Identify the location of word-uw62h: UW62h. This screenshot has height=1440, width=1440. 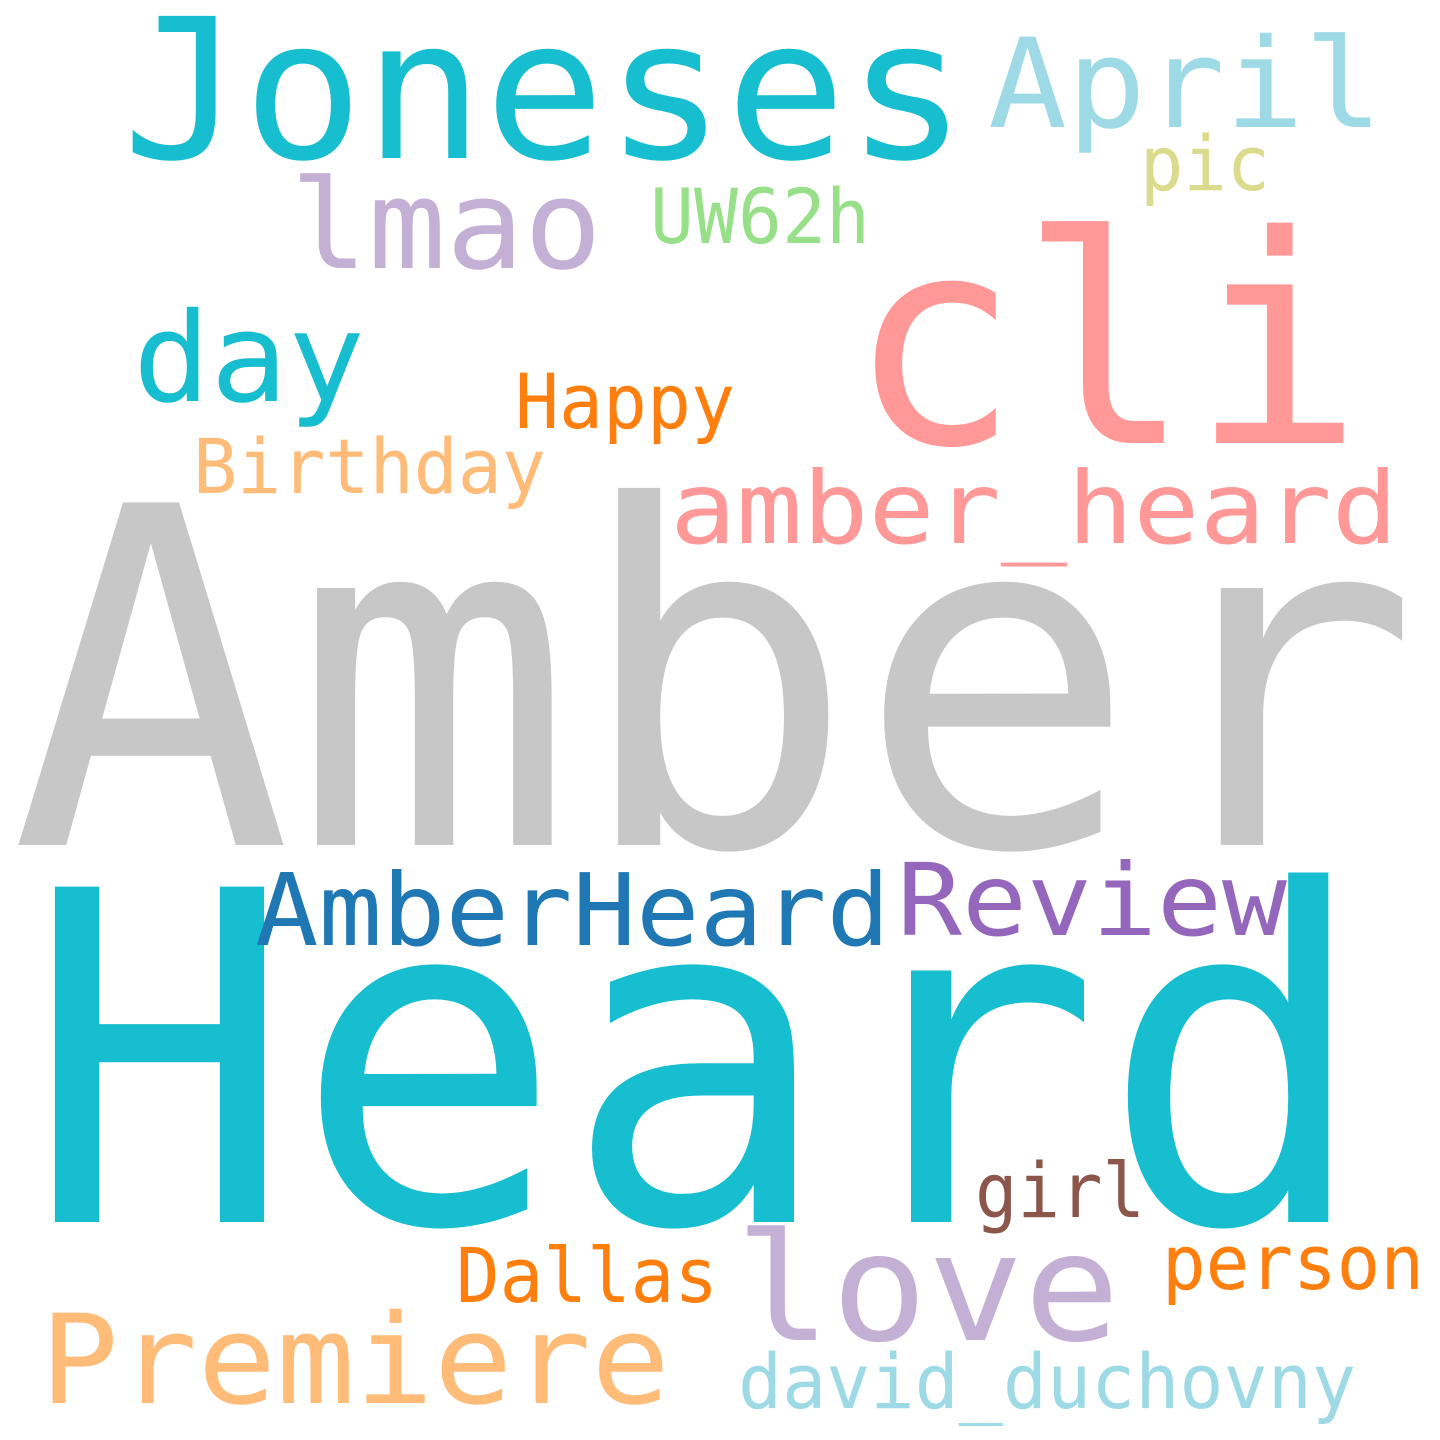
(760, 216).